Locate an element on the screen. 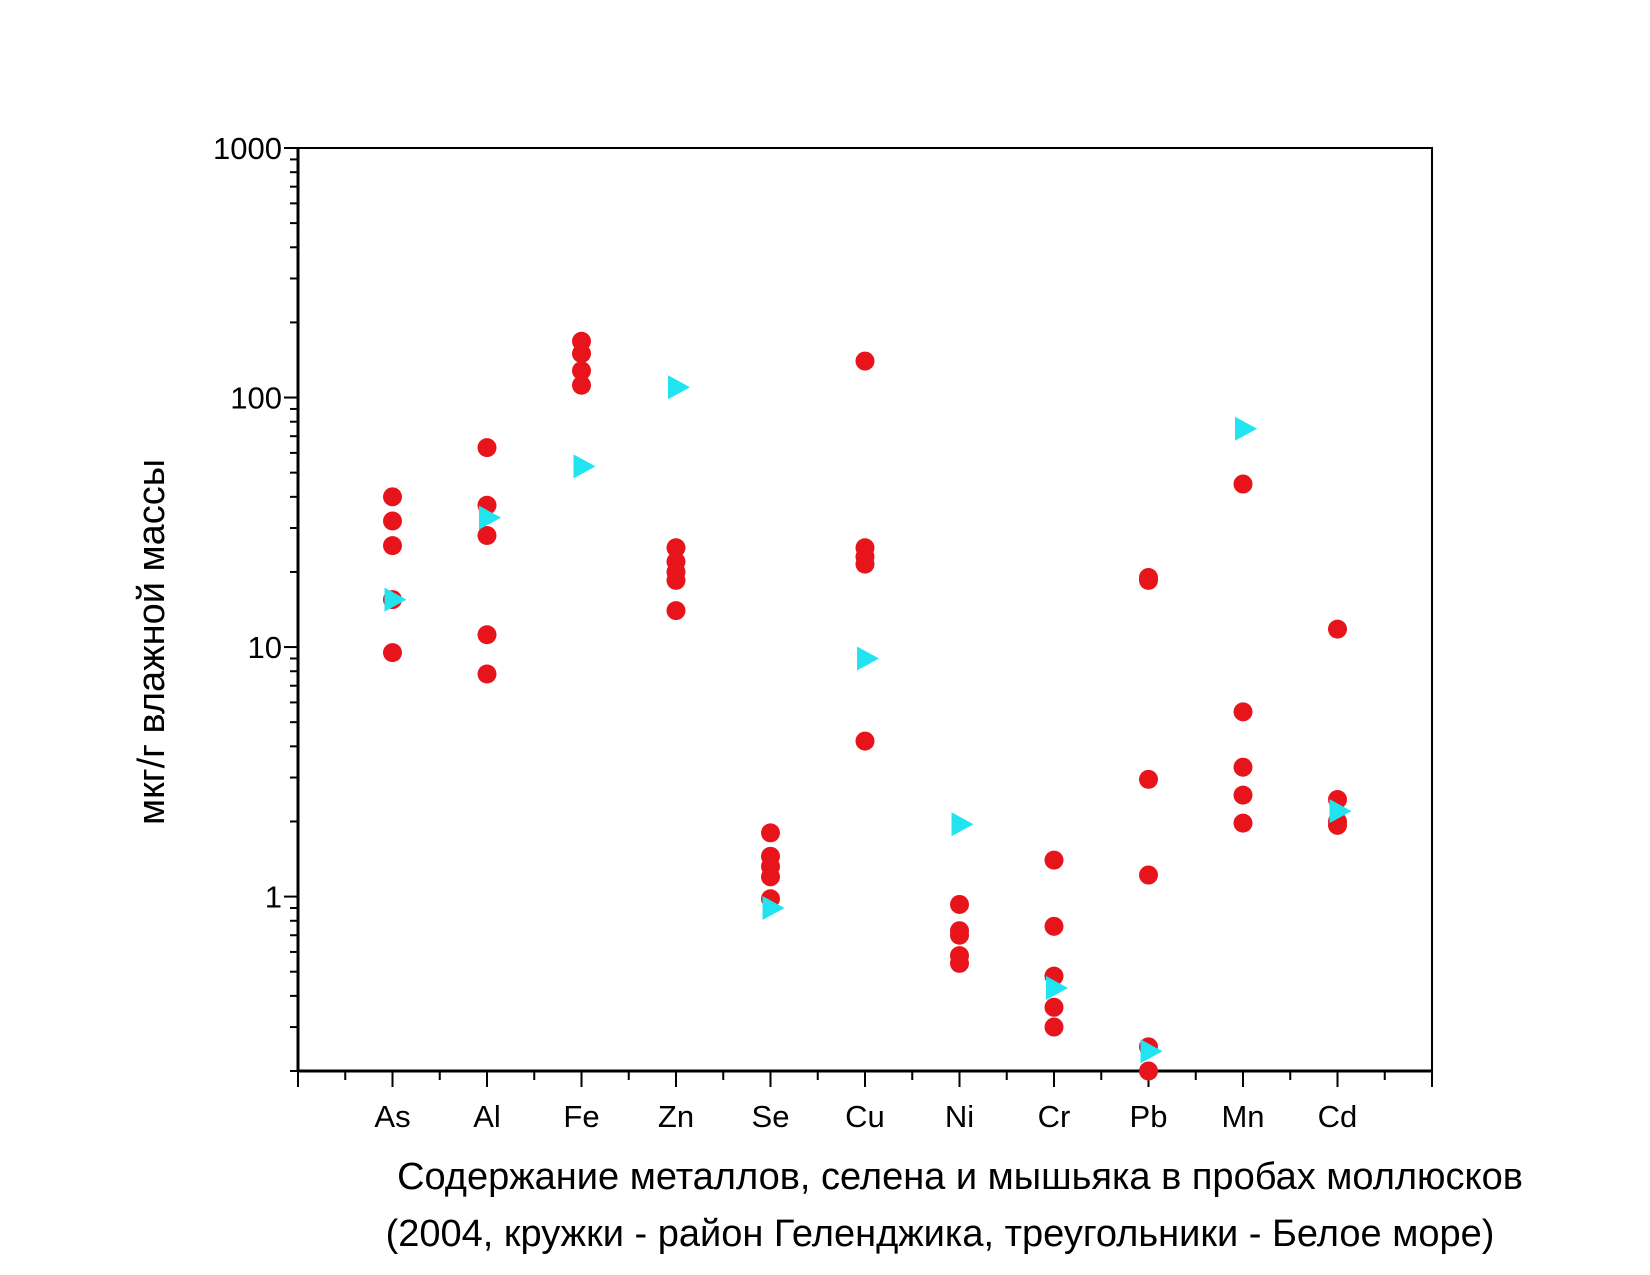 This screenshot has width=1650, height=1275. x-tick-label: Mn is located at coordinates (1242, 1116).